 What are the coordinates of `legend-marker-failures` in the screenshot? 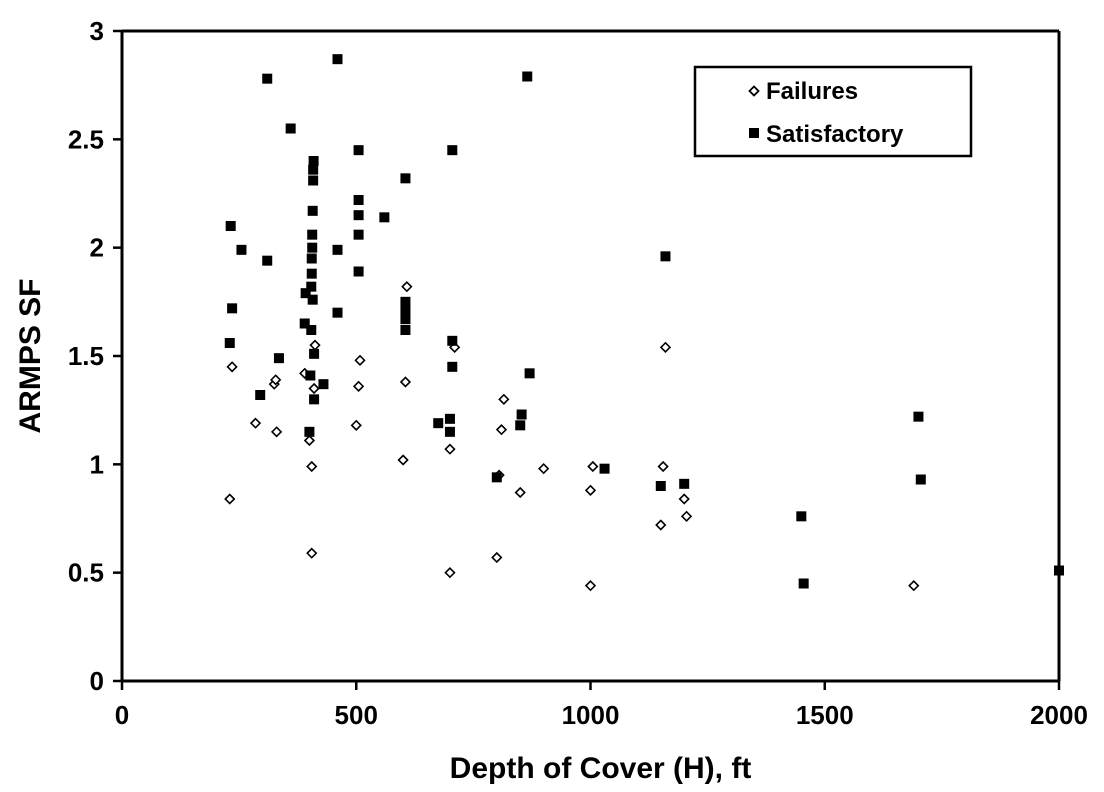 It's located at (754, 91).